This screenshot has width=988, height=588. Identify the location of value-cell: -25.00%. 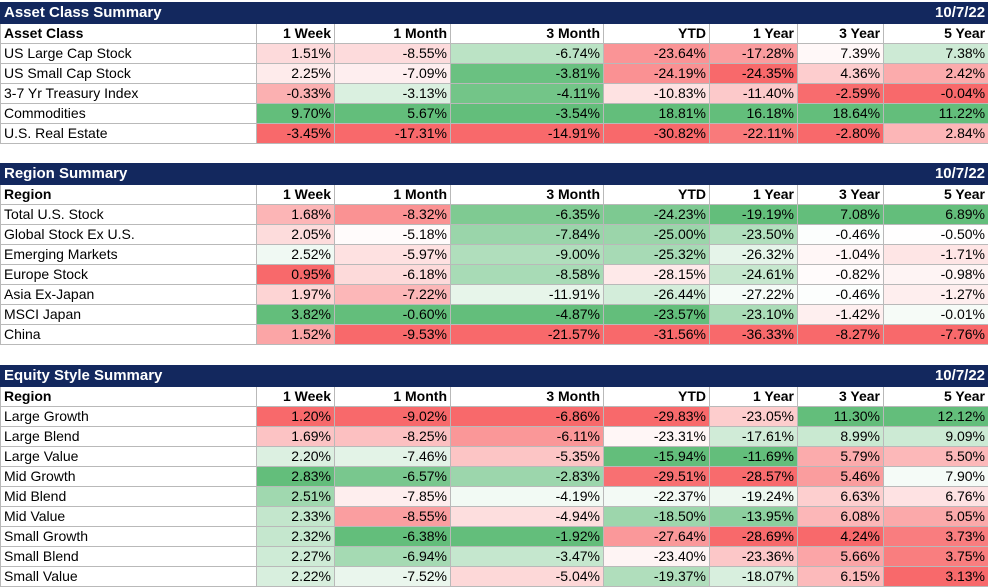
(656, 234).